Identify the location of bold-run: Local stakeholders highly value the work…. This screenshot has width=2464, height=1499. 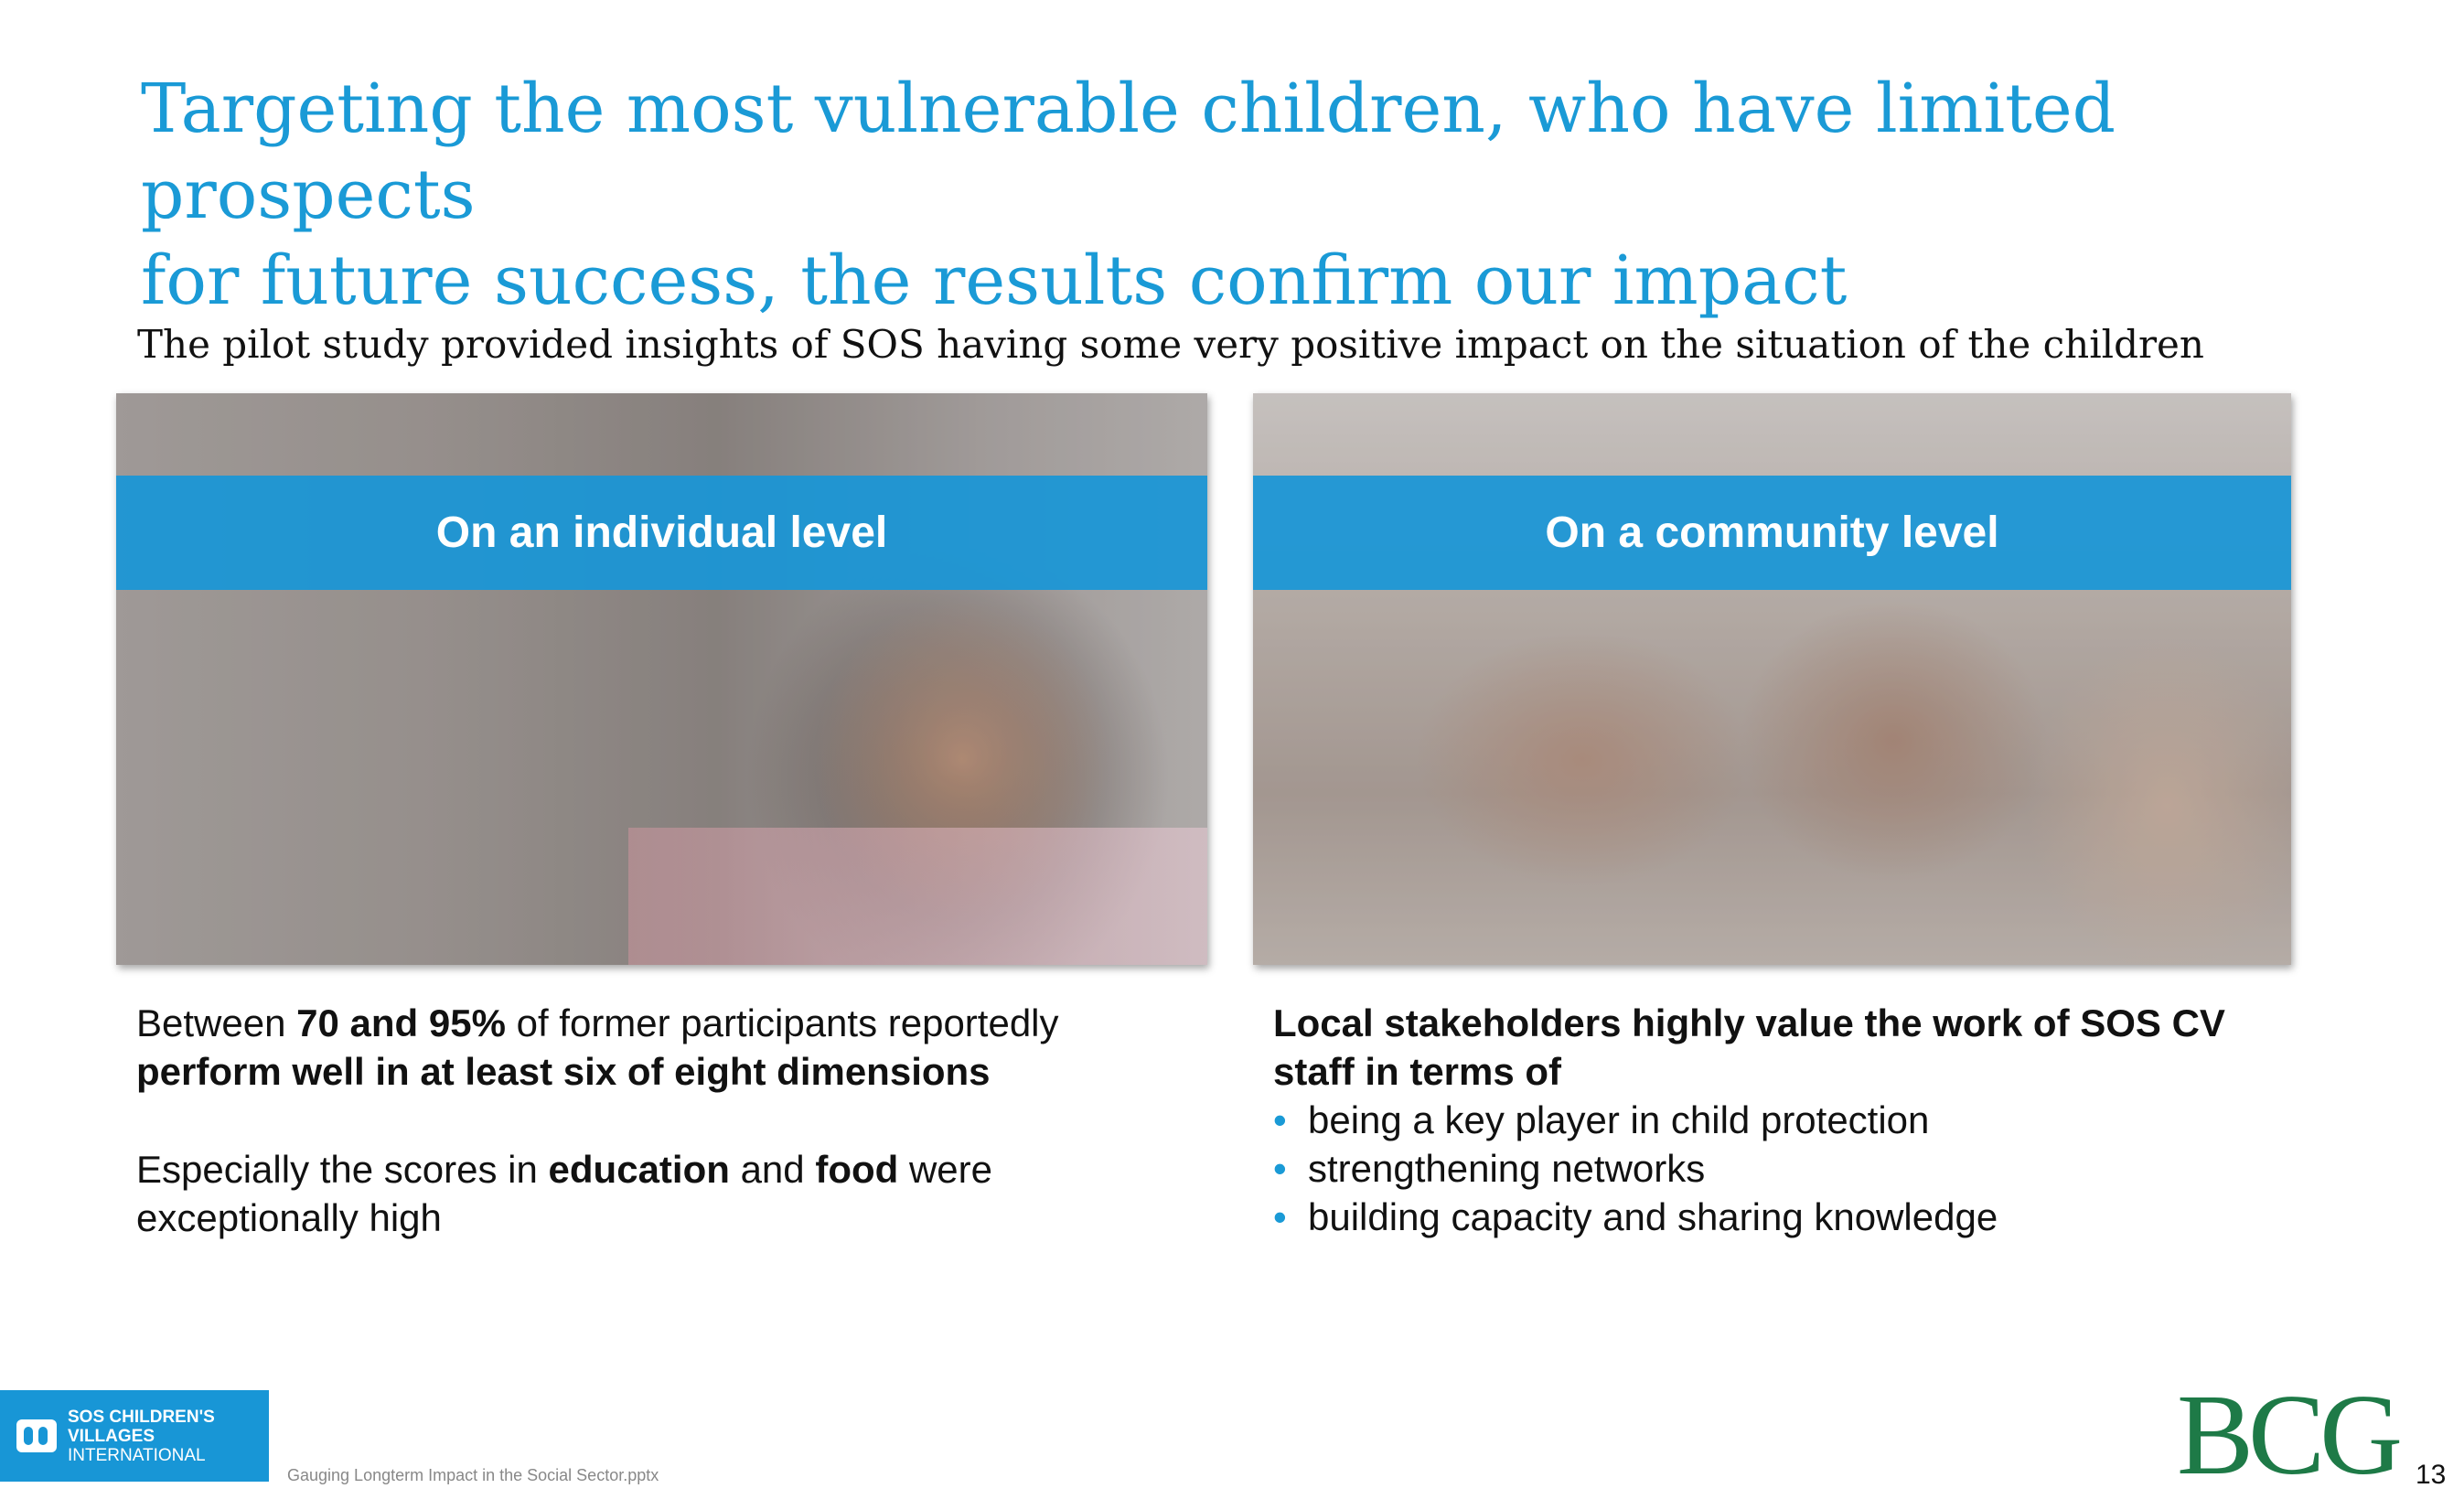
(1749, 1047).